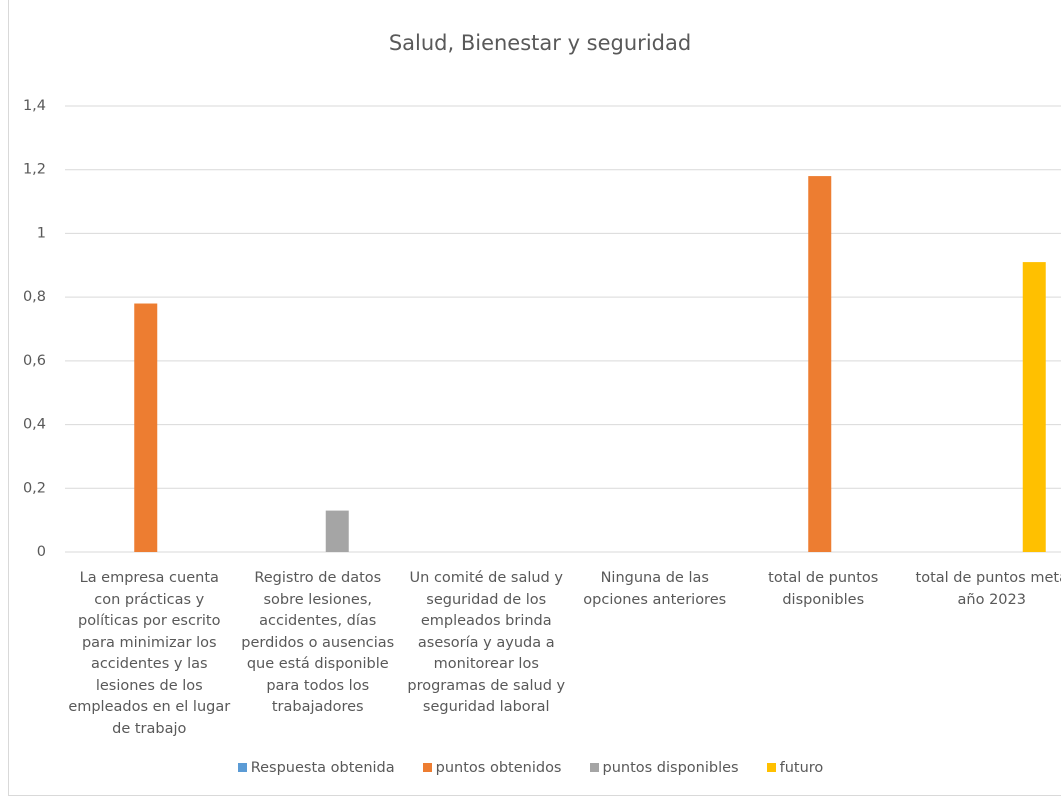 The height and width of the screenshot is (797, 1061). What do you see at coordinates (34, 488) in the screenshot?
I see `y-tick-label: 0,2` at bounding box center [34, 488].